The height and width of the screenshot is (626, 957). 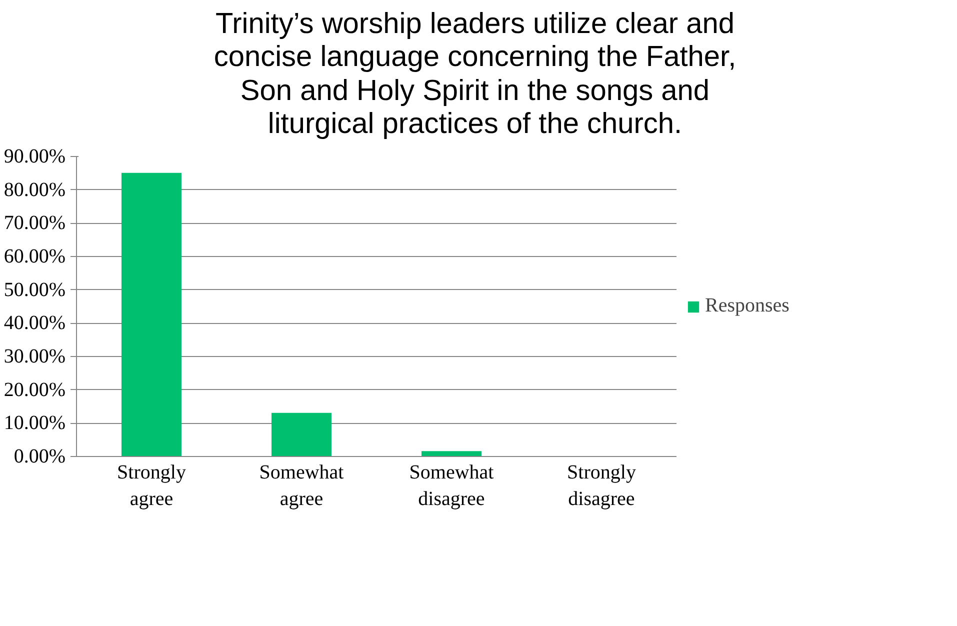 I want to click on y-tick-label: 40.00%, so click(x=35, y=323).